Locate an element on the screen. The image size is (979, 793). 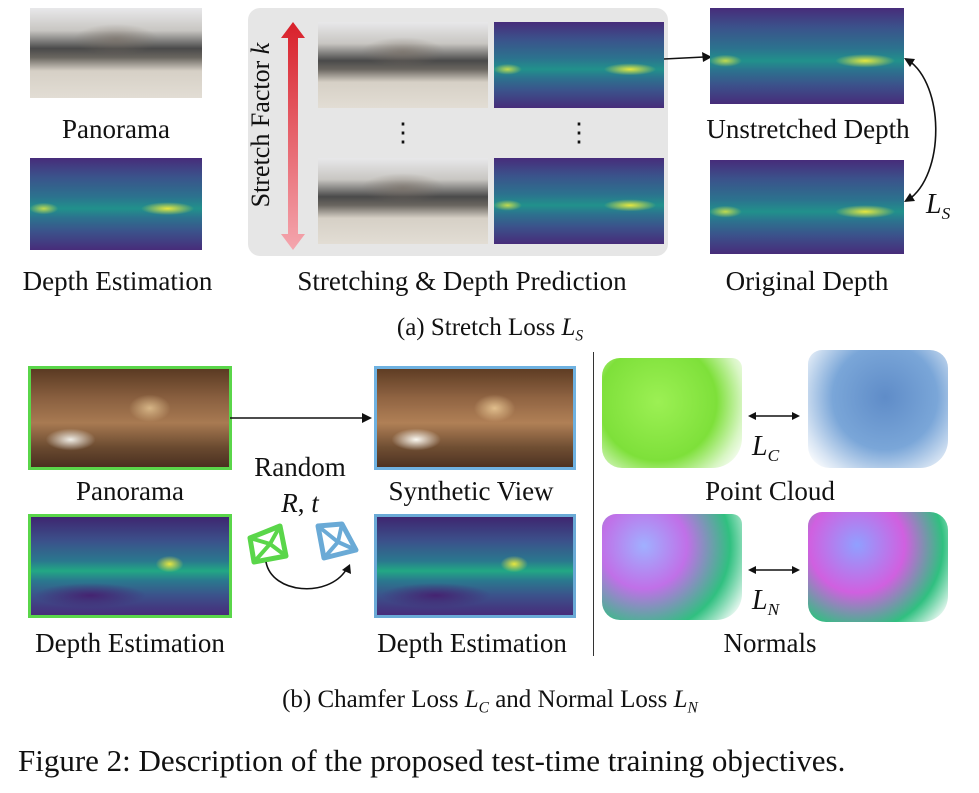
unstretched-depth-label: Unstretched Depth is located at coordinates (808, 129).